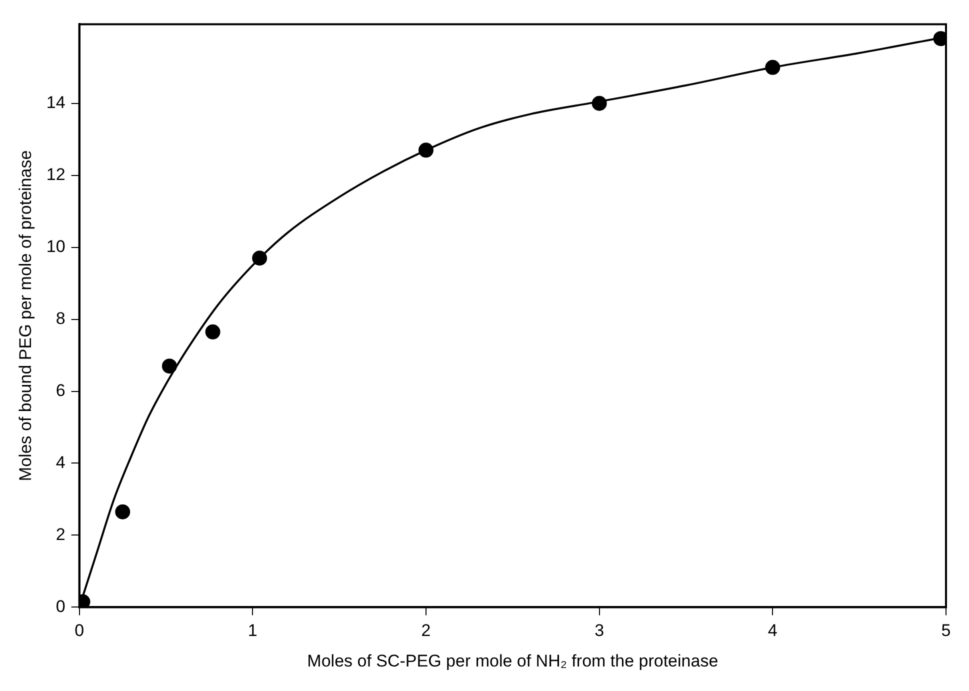  What do you see at coordinates (61, 318) in the screenshot?
I see `y-tick-label: 8` at bounding box center [61, 318].